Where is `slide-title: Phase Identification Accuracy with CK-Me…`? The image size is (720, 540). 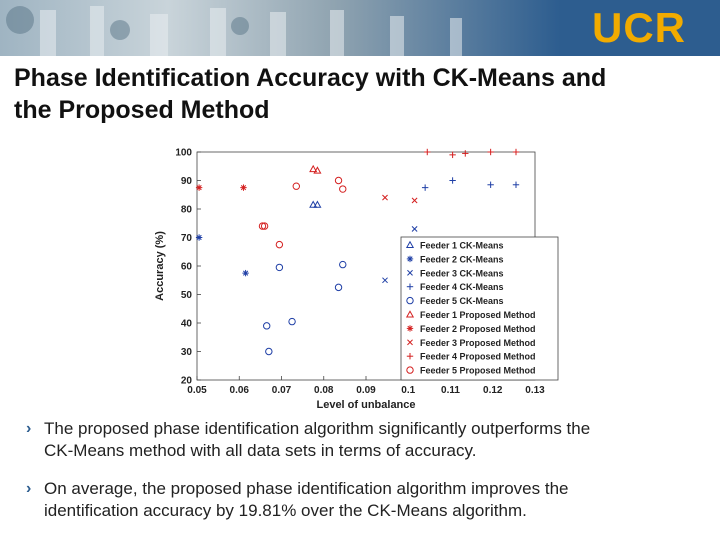
slide-title: Phase Identification Accuracy with CK-Me… is located at coordinates (359, 94).